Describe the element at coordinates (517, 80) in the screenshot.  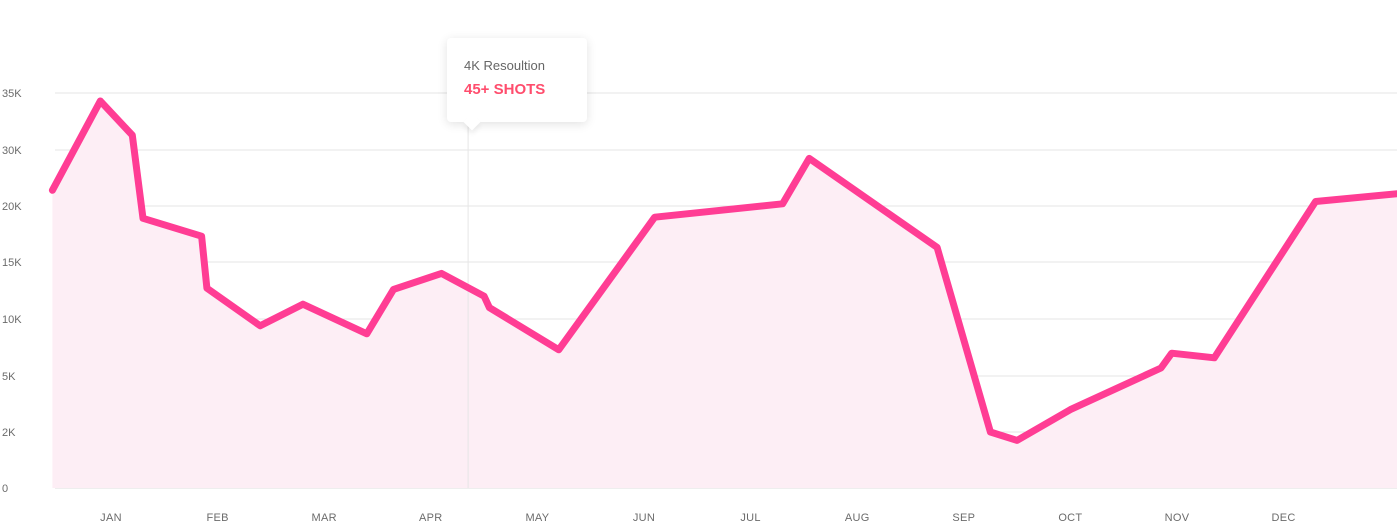
I see `tooltip: 4K Resoultion 45+ SHOTS` at that location.